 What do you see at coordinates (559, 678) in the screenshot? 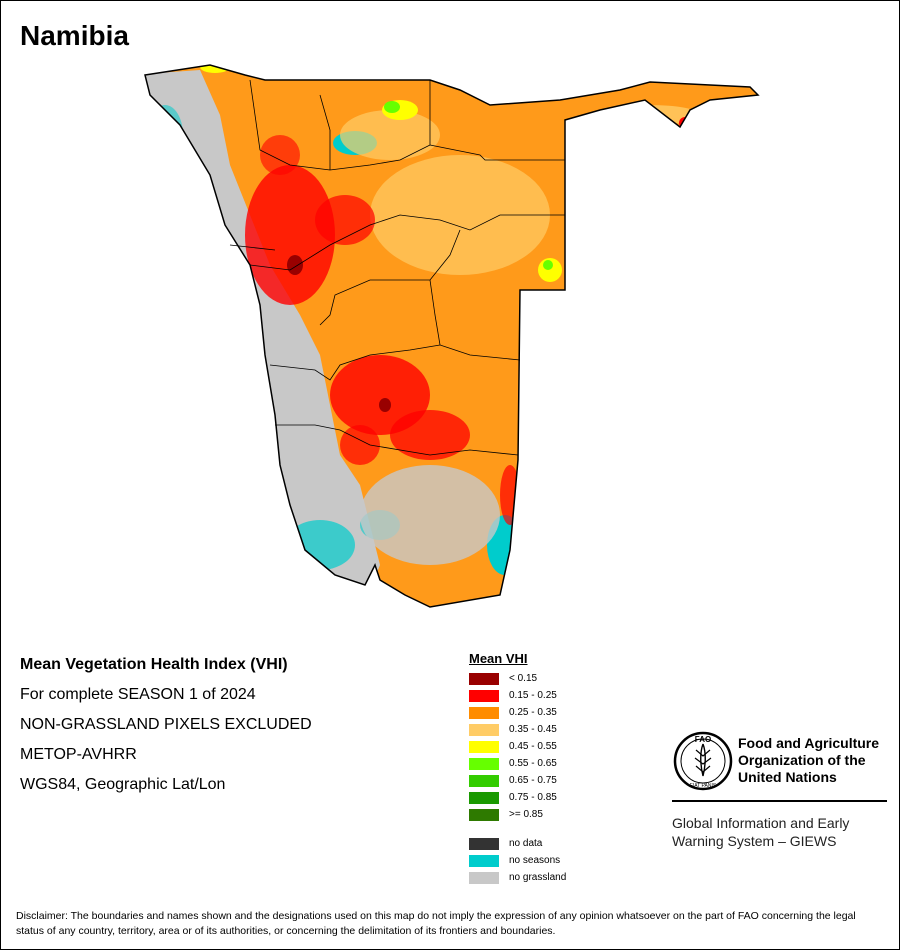
I see `legend-class-row: < 0.15` at bounding box center [559, 678].